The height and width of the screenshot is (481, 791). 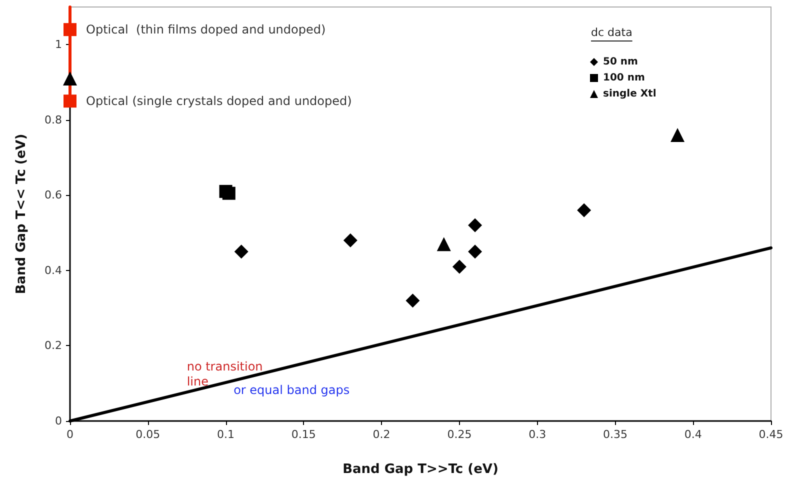 I want to click on y-tick-label: 0.6, so click(x=53, y=195).